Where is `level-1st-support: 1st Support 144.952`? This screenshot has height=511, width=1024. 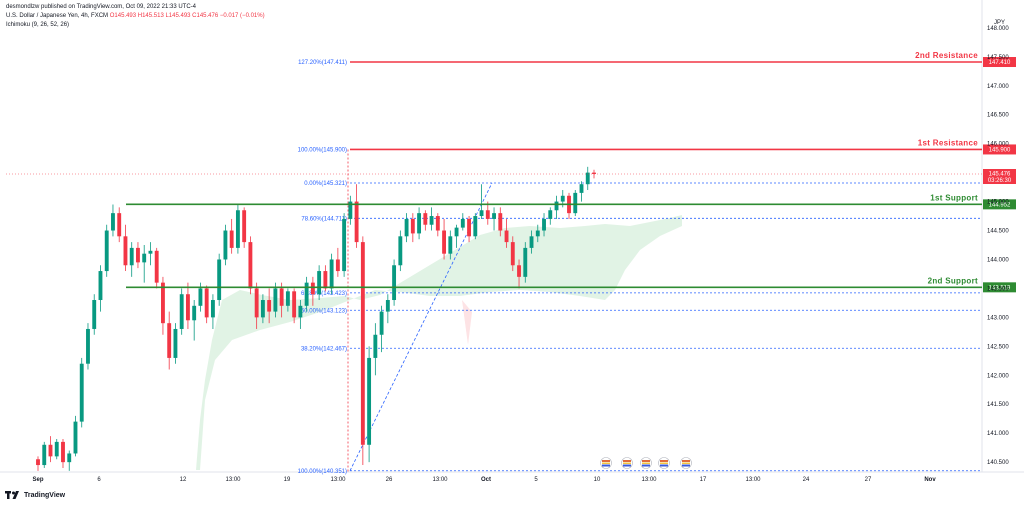
level-1st-support: 1st Support 144.952 is located at coordinates (571, 201).